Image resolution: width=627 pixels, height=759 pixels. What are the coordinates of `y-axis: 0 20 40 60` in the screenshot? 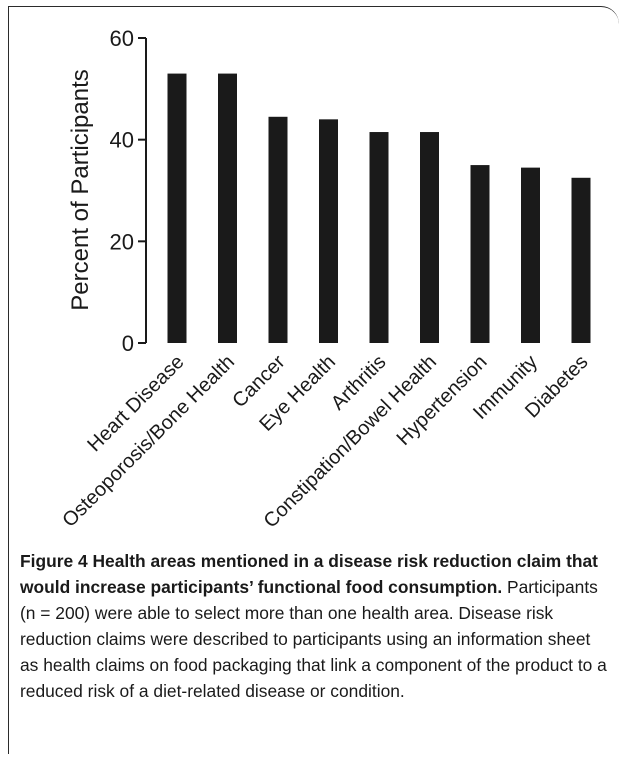 It's located at (128, 191).